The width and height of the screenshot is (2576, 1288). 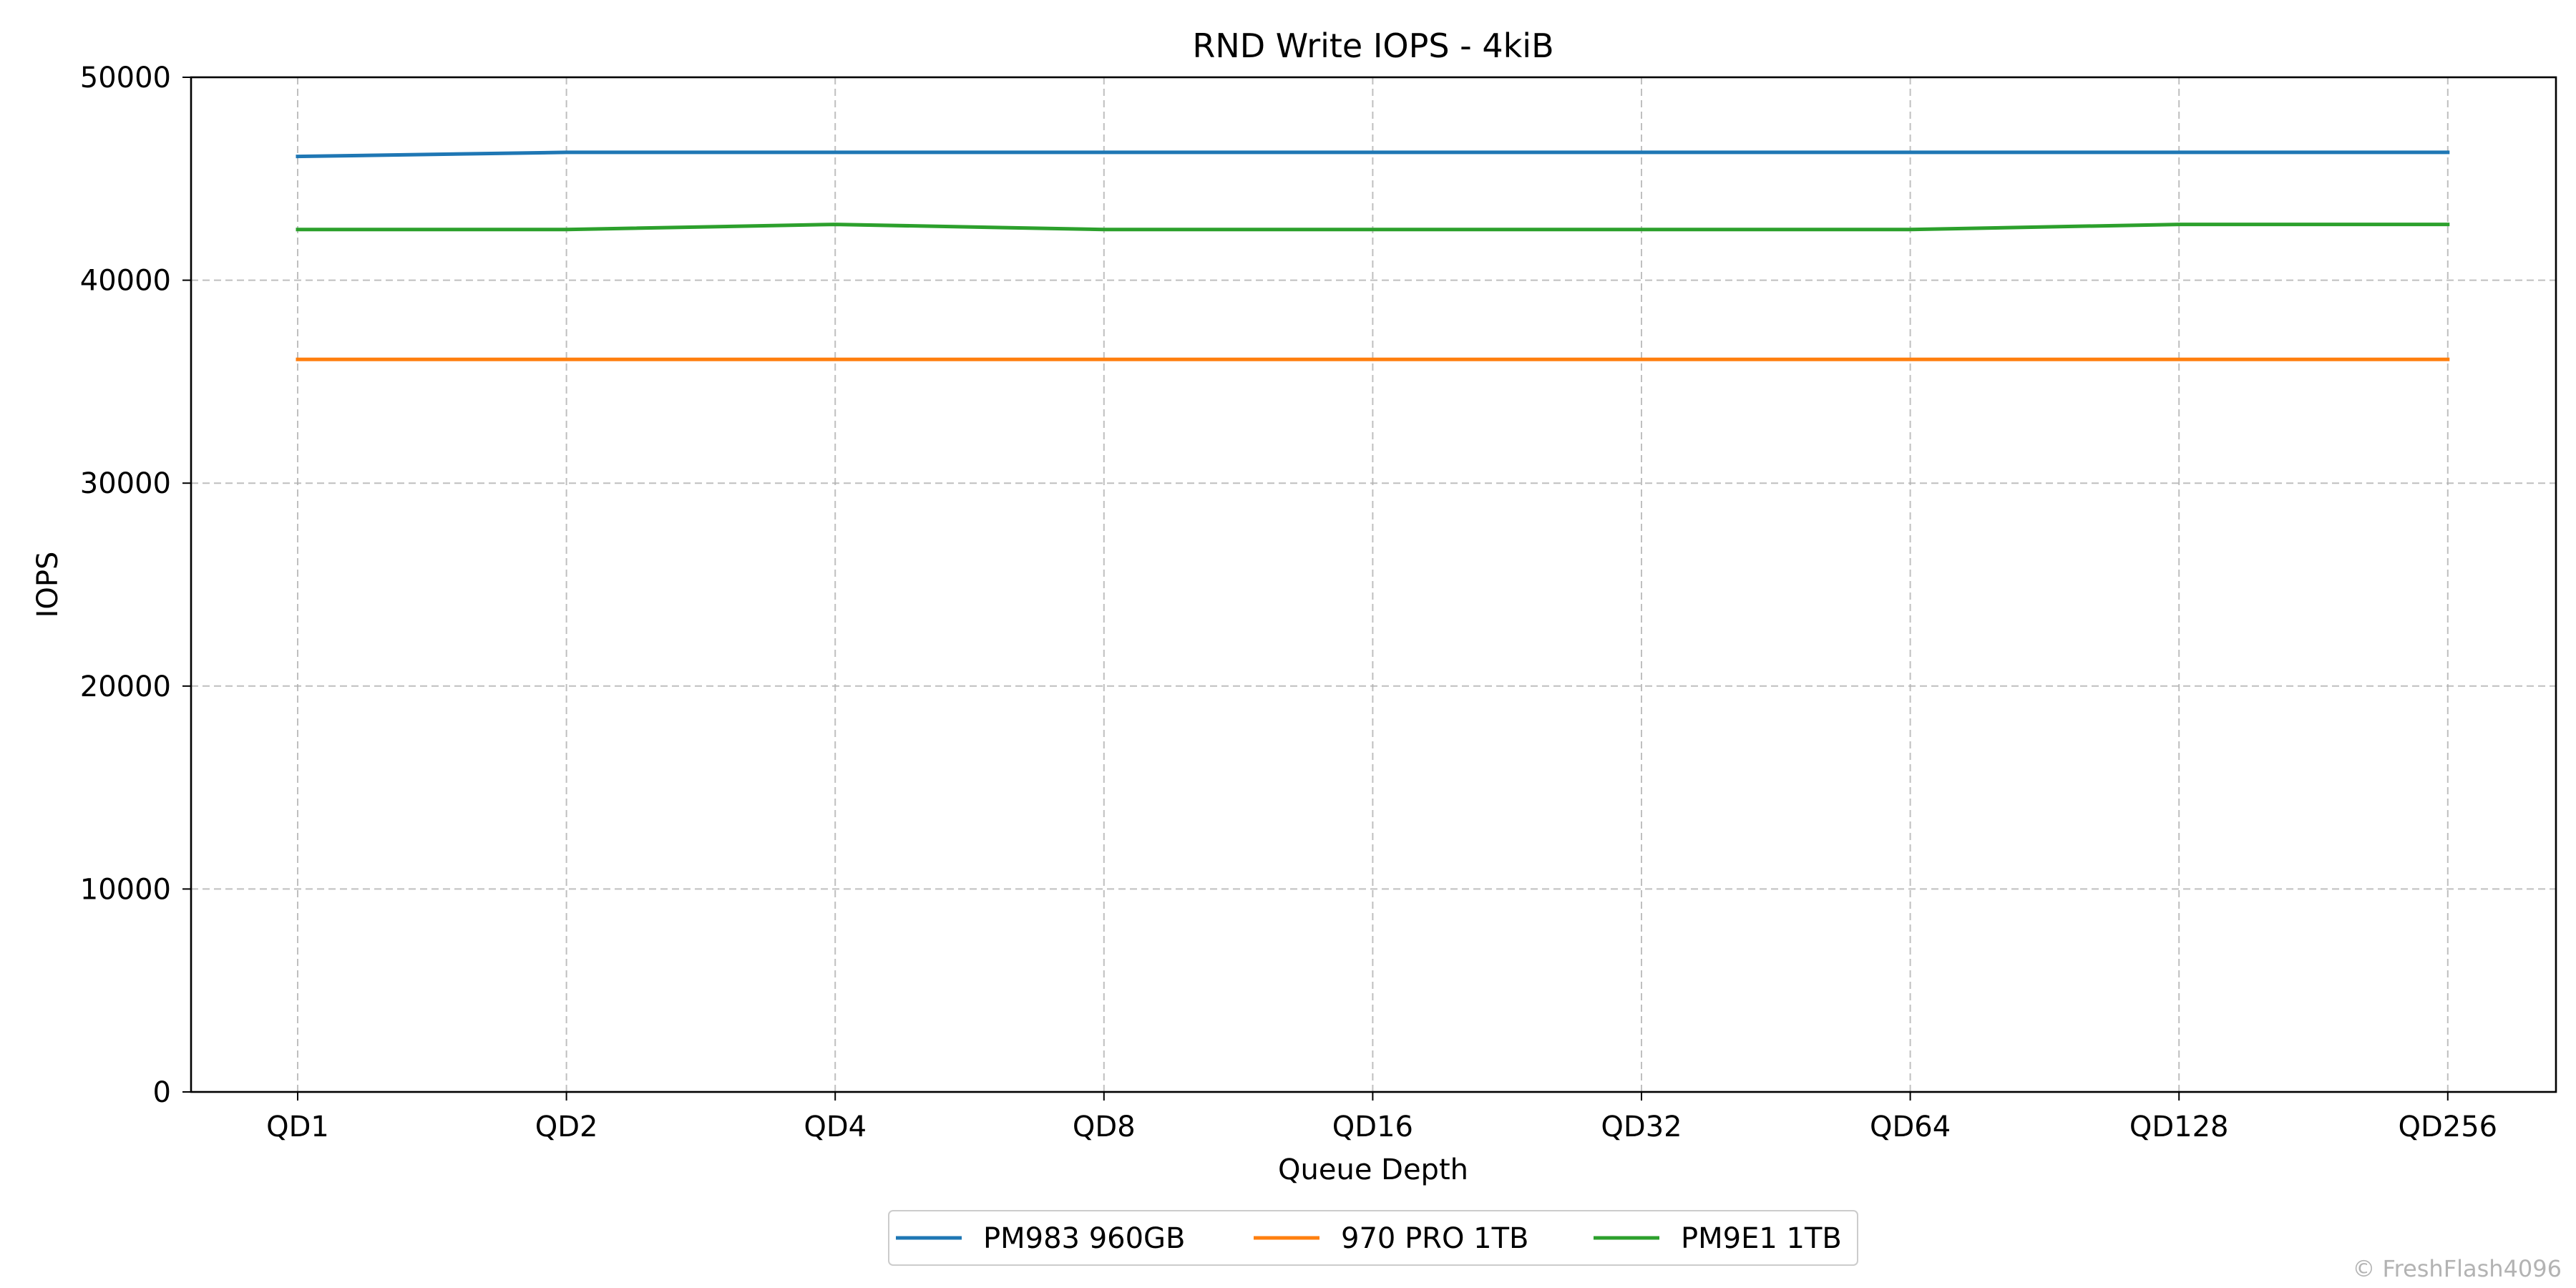 I want to click on y-axis-ticks: 0 10000 20000 30000 40000 50000, so click(x=135, y=585).